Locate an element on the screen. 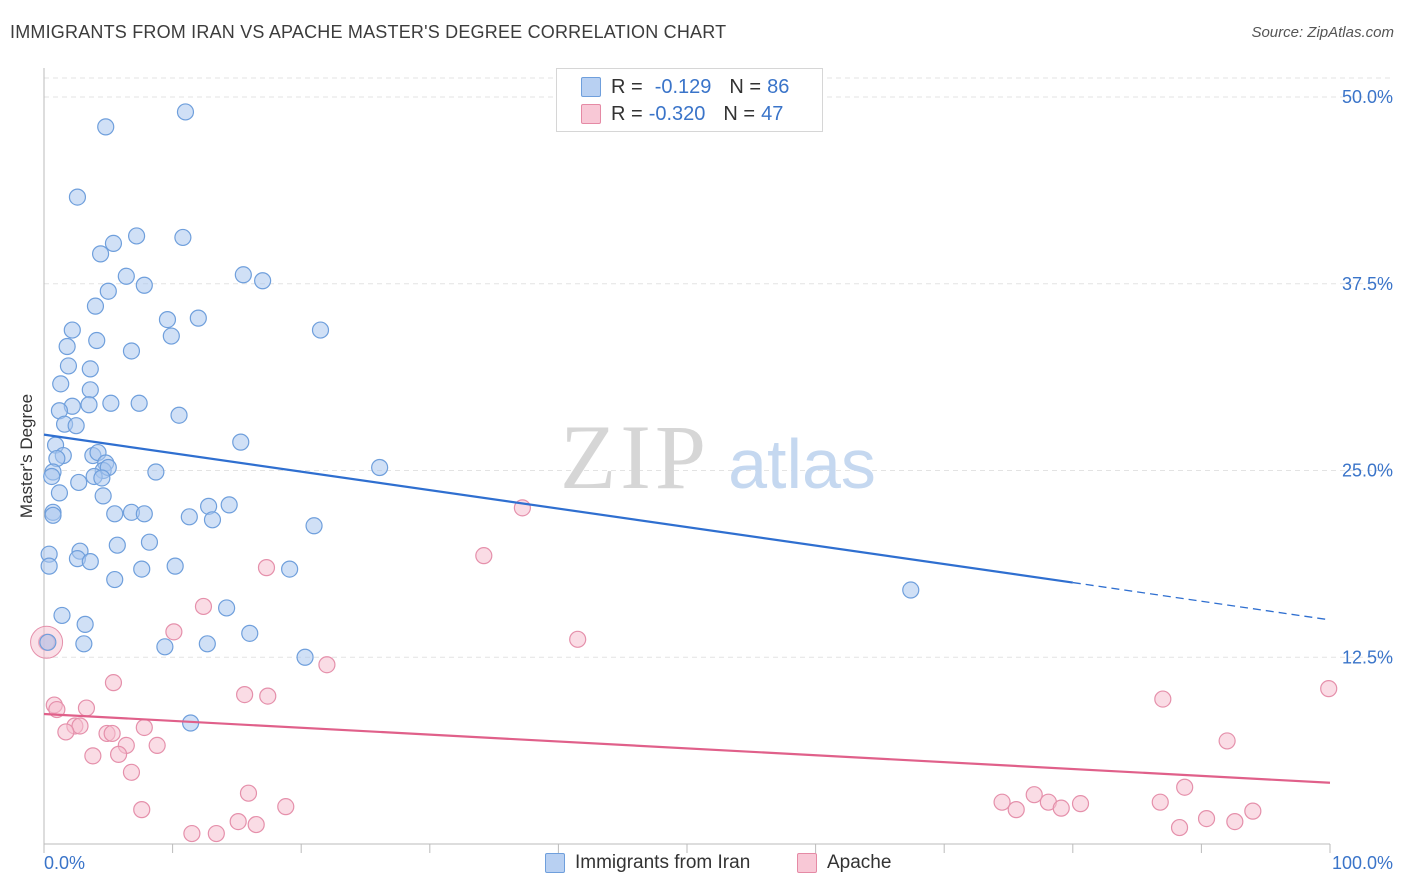 The image size is (1406, 892). series-legend-apache: Apache is located at coordinates (844, 863).